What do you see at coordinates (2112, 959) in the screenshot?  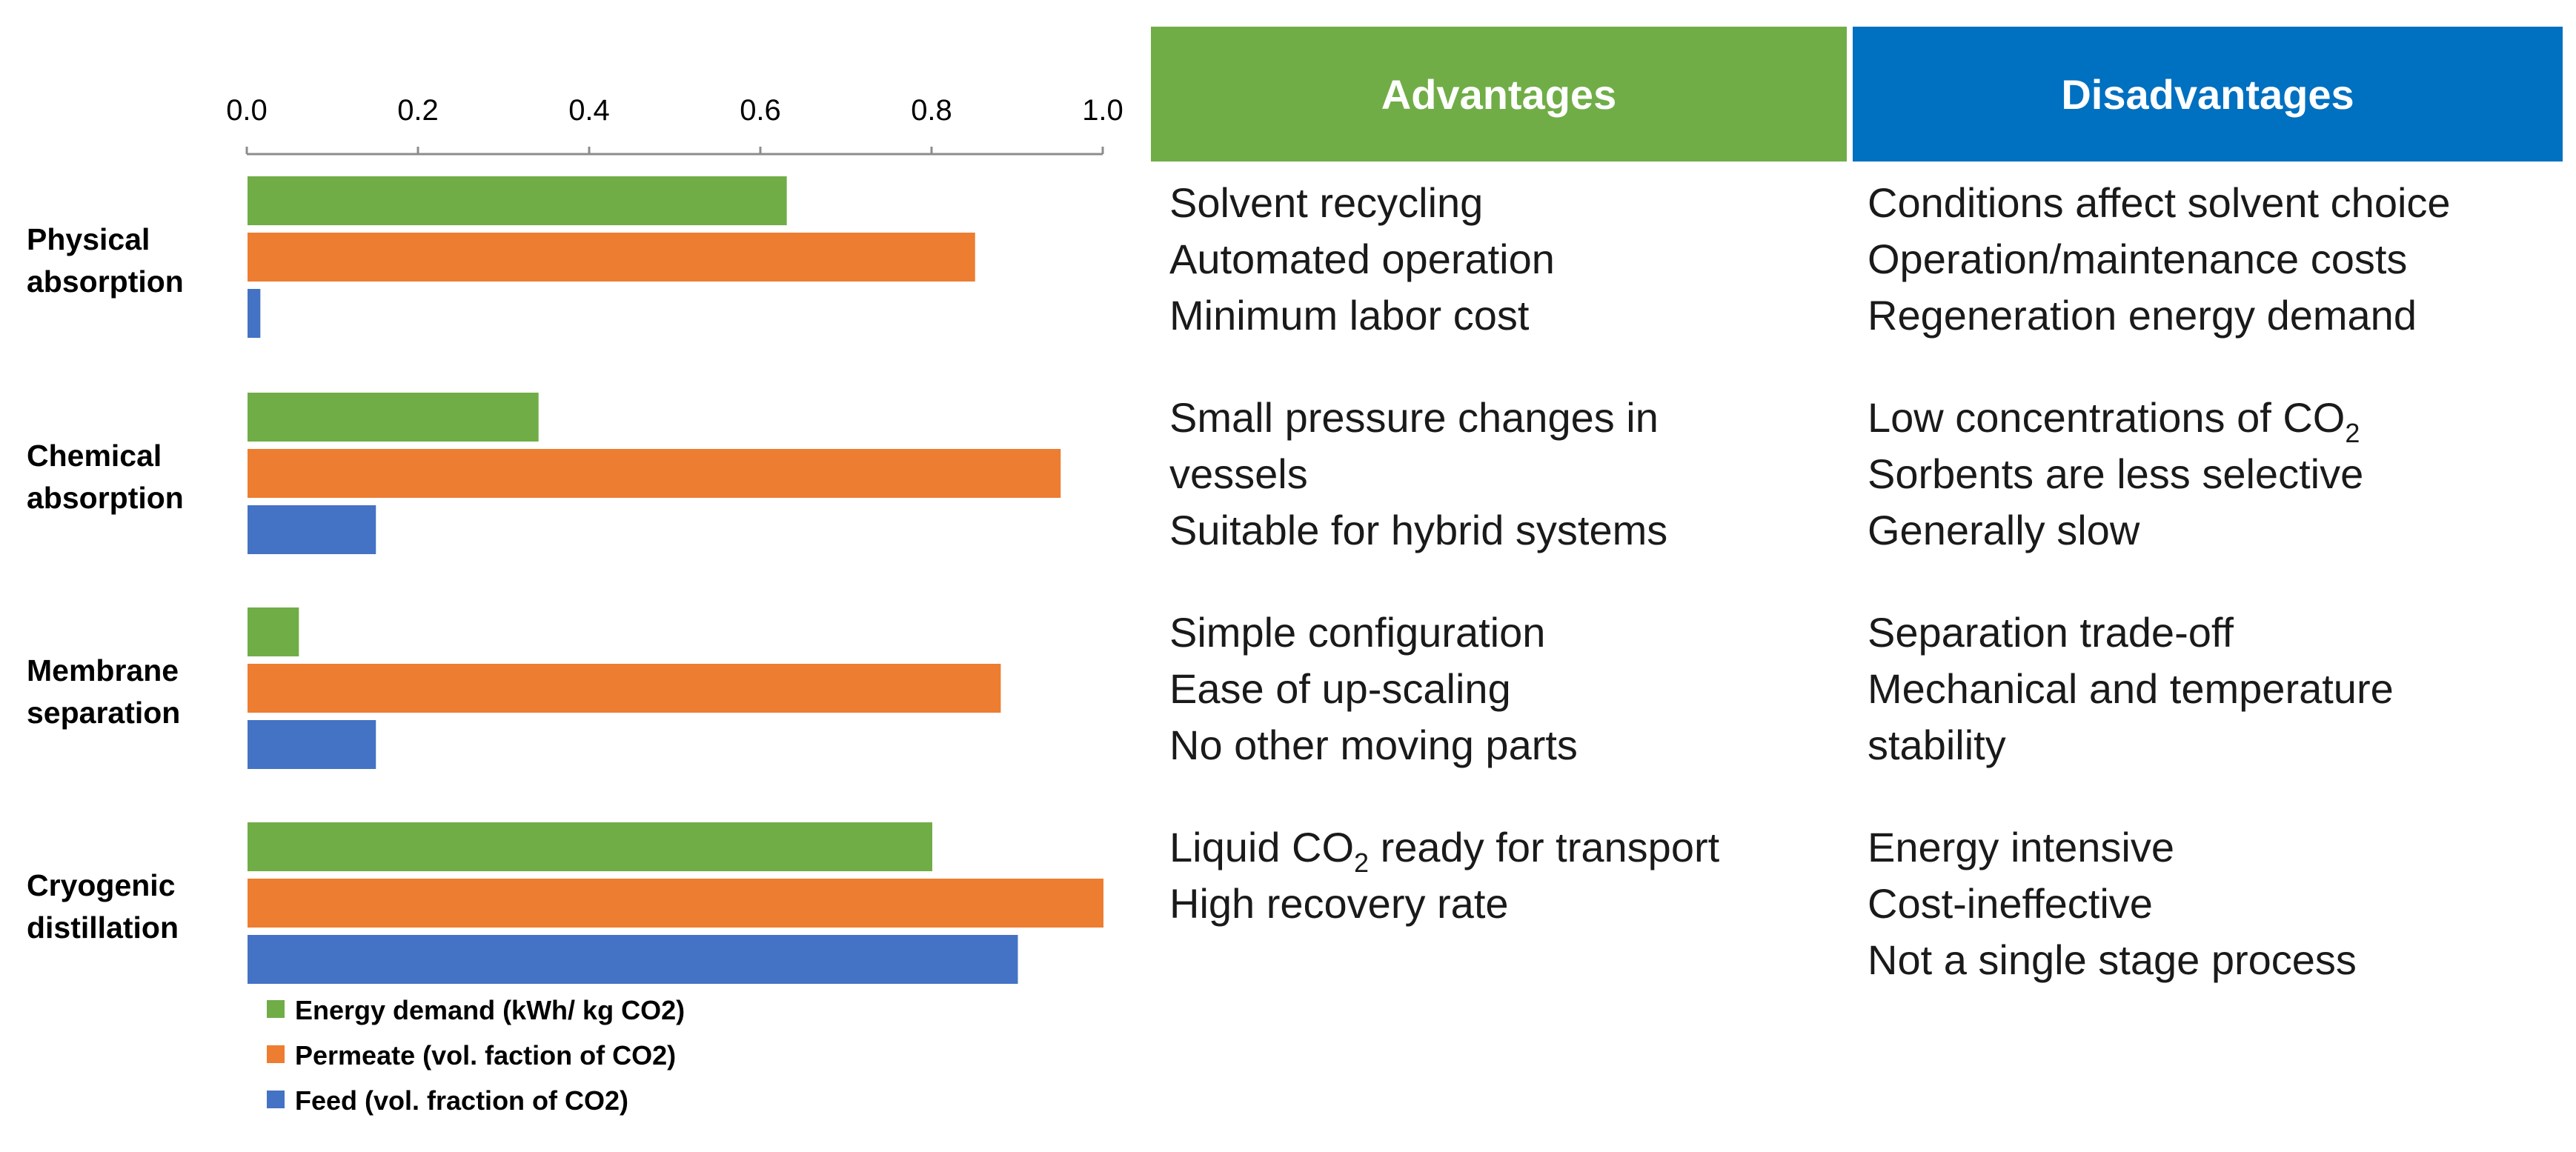 I see `disadvantage-item: Not a single stage process` at bounding box center [2112, 959].